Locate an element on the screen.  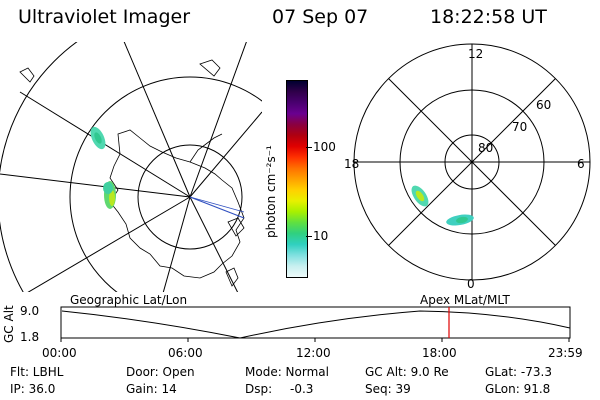
mlat-label-70: 70 is located at coordinates (520, 127).